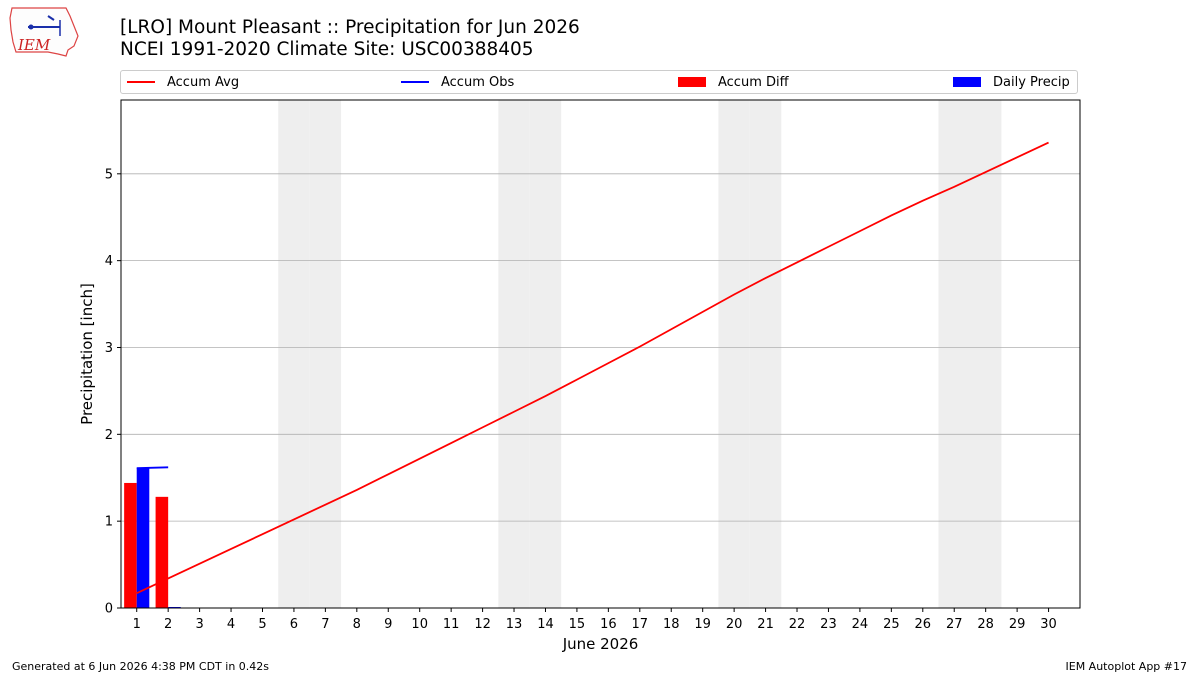  I want to click on x-tick-label: 19, so click(702, 624).